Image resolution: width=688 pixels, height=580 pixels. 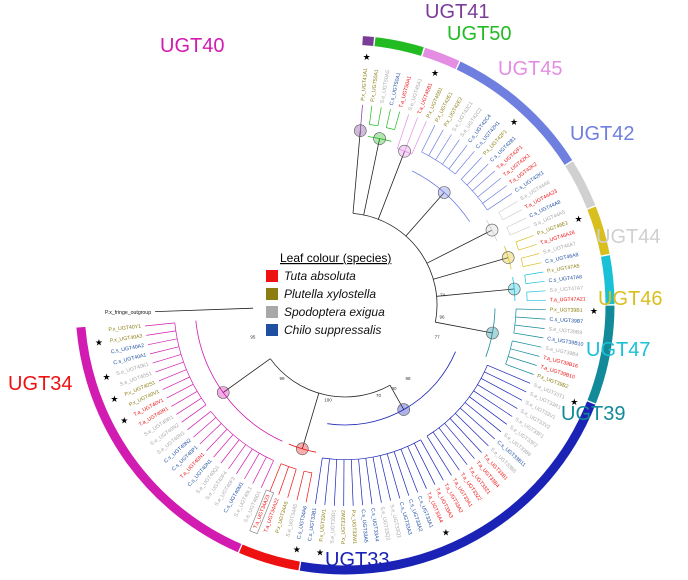 What do you see at coordinates (618, 350) in the screenshot?
I see `family-label-ugt47: UGT47` at bounding box center [618, 350].